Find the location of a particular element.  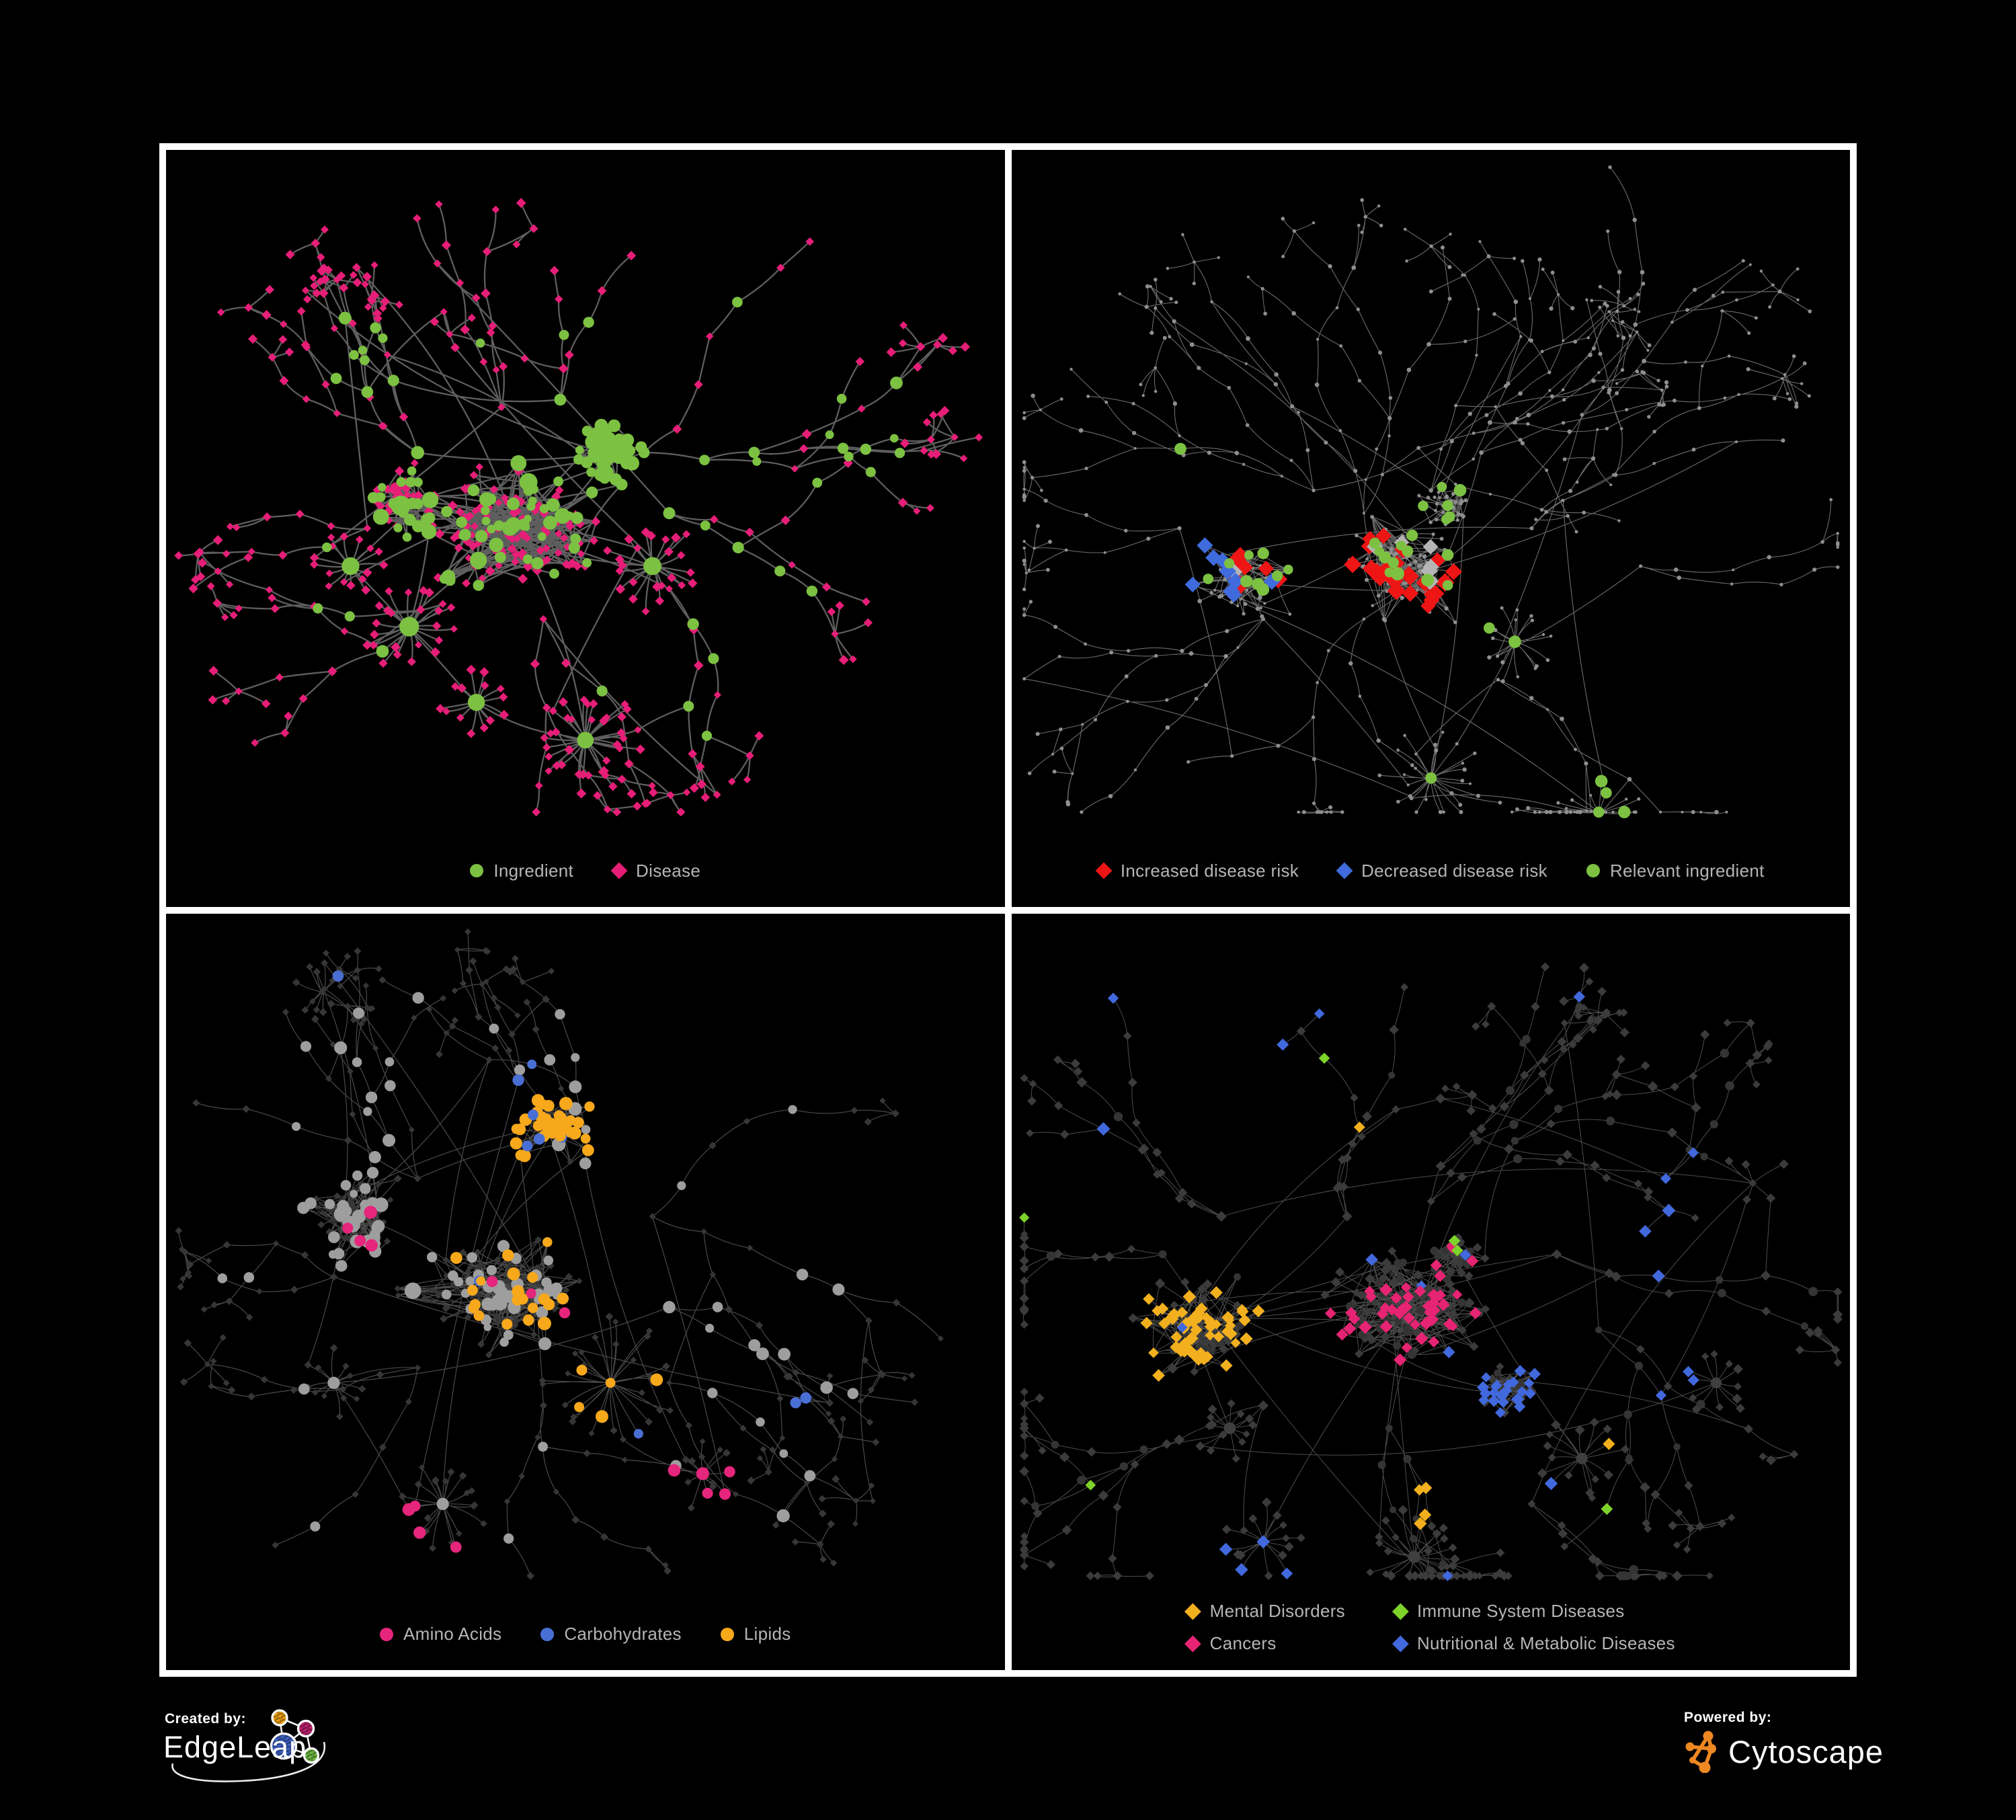

powered-by-label: Powered by: is located at coordinates (1728, 1717).